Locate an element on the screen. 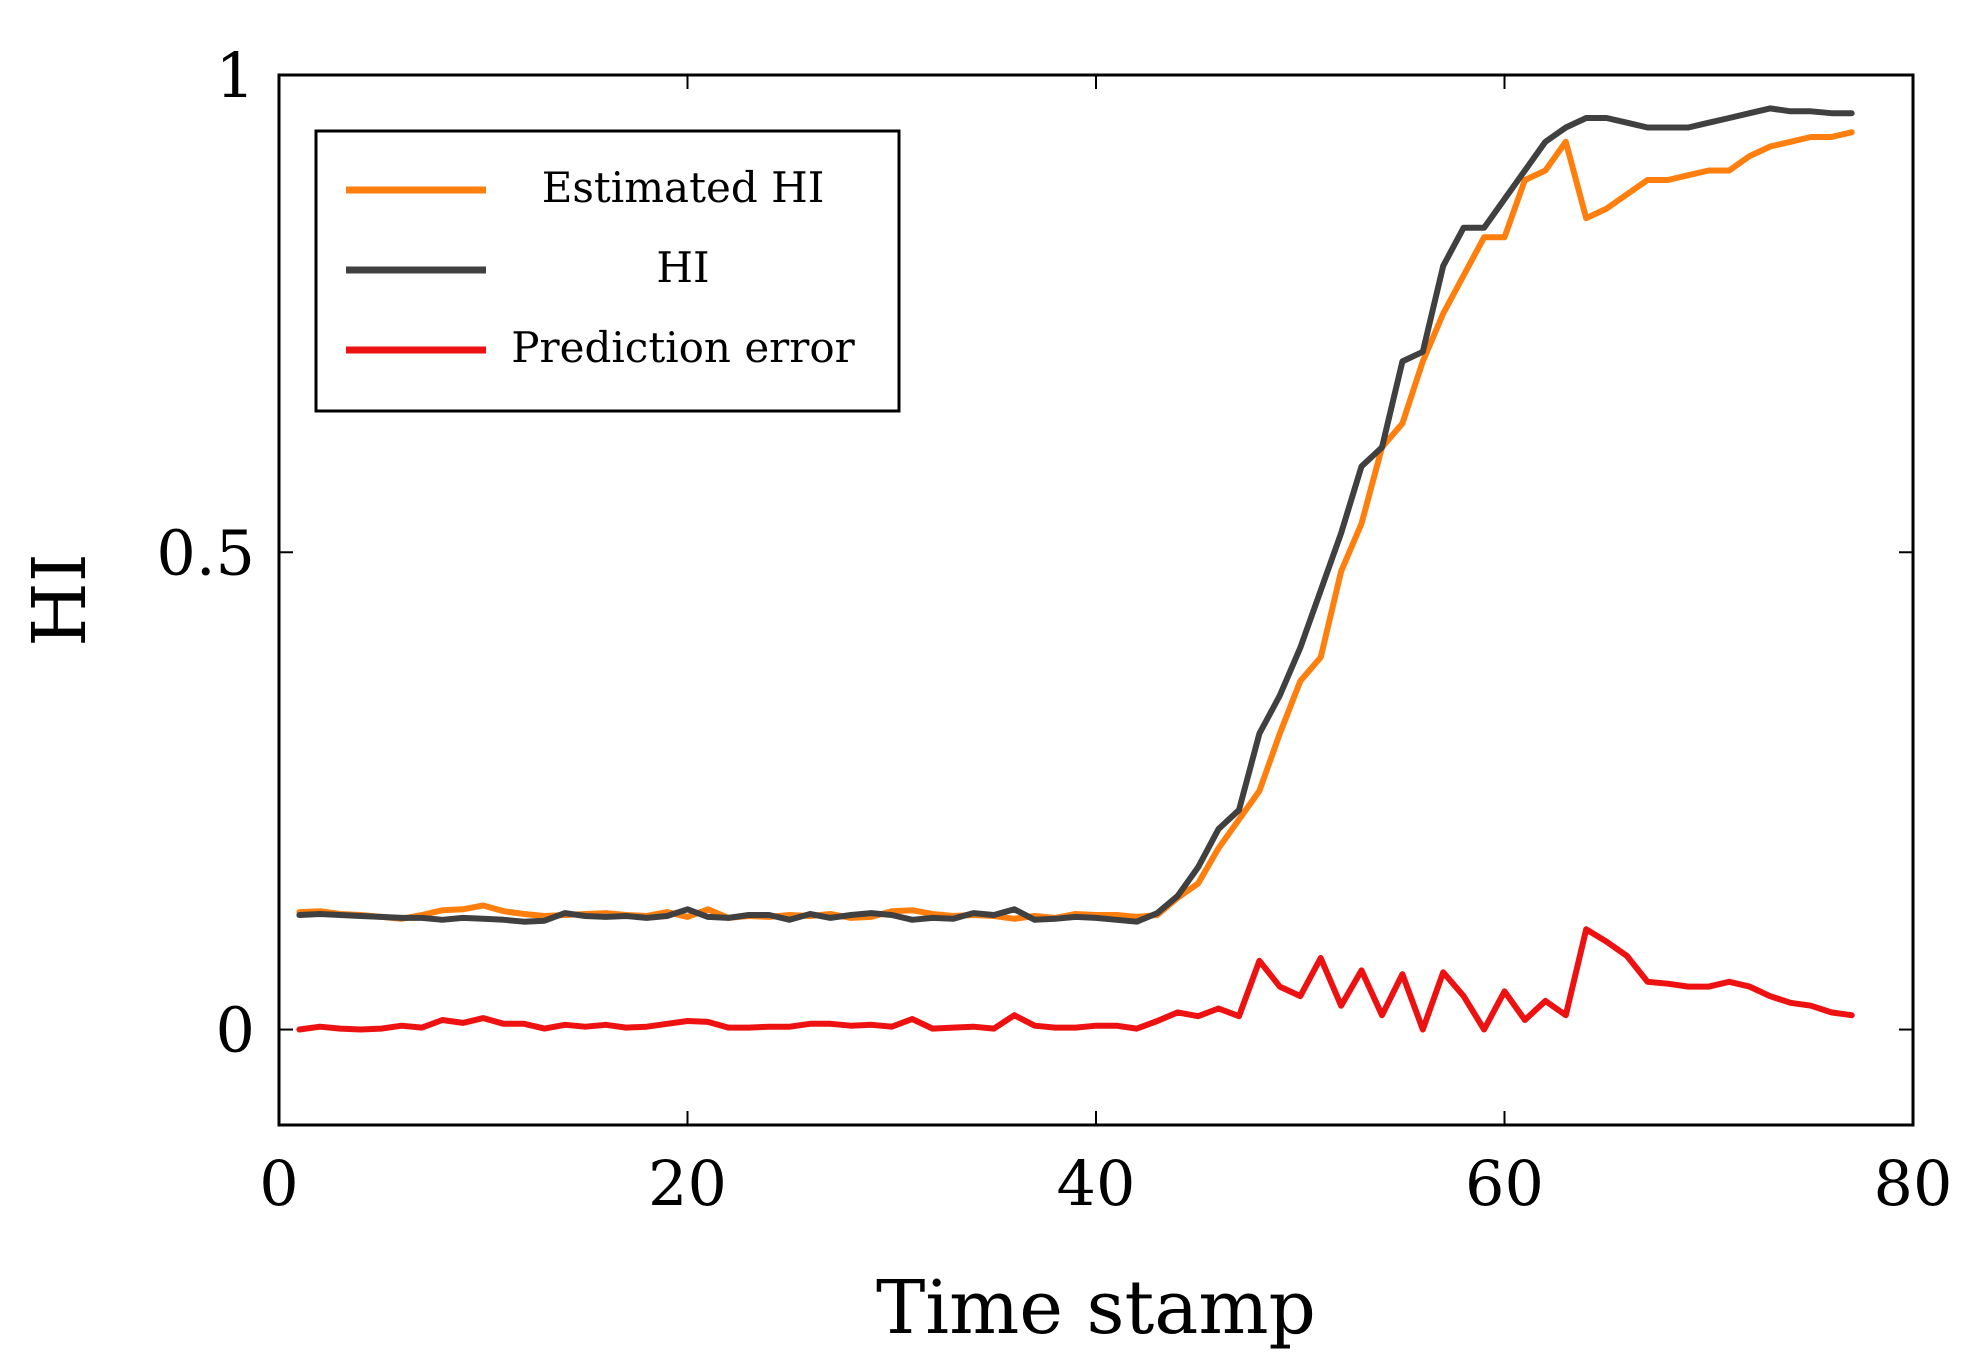  legend-label-prediction-error: Prediction error is located at coordinates (683, 347).